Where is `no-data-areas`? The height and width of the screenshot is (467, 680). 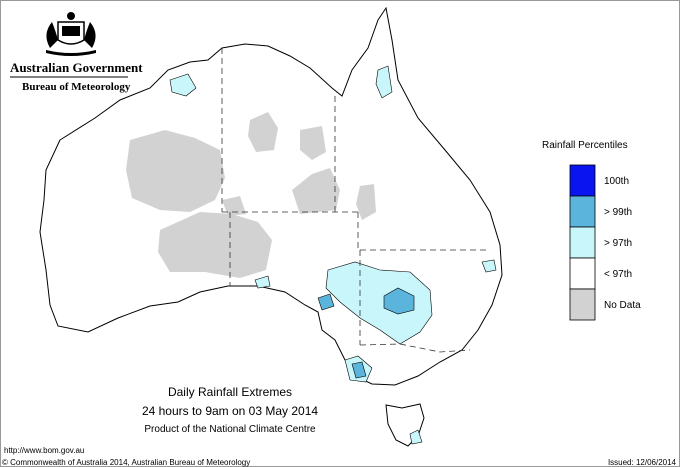 no-data-areas is located at coordinates (251, 195).